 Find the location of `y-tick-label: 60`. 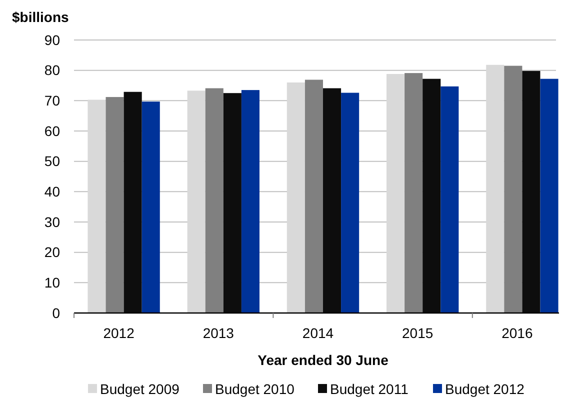

y-tick-label: 60 is located at coordinates (52, 130).